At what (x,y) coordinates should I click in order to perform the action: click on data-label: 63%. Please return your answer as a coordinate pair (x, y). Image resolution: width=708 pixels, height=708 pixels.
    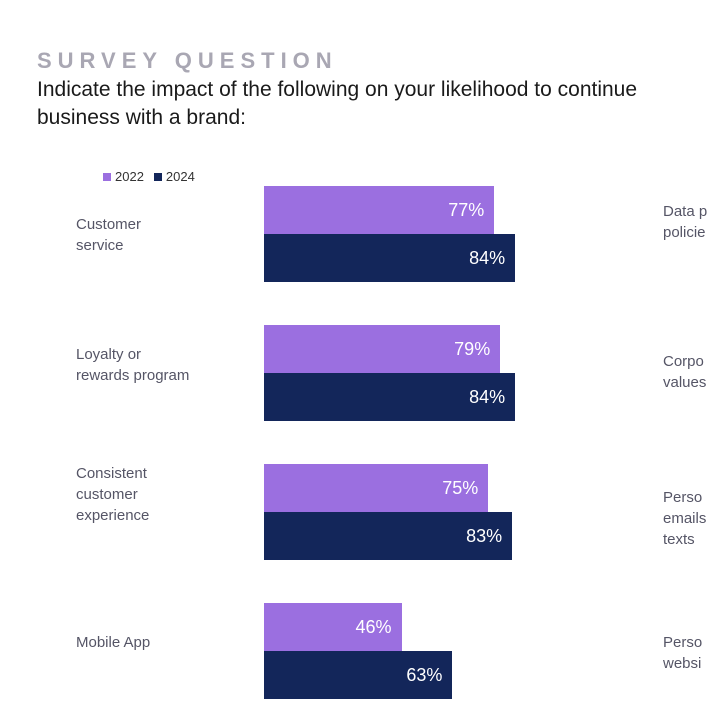
    Looking at the image, I should click on (424, 675).